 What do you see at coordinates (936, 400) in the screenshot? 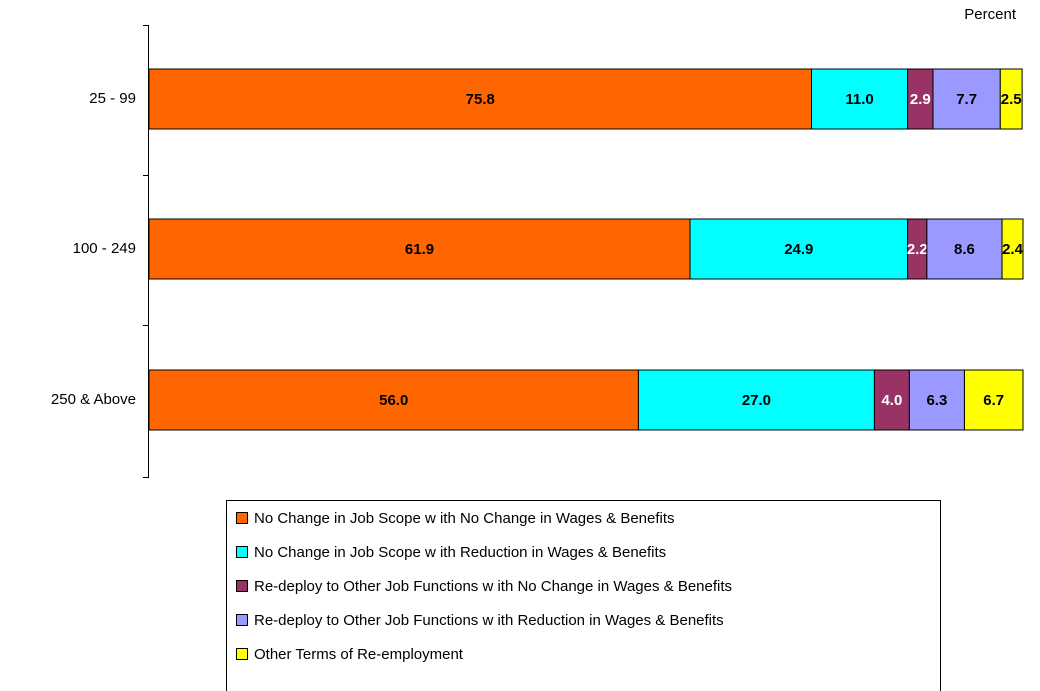
I see `data-label: 6.3` at bounding box center [936, 400].